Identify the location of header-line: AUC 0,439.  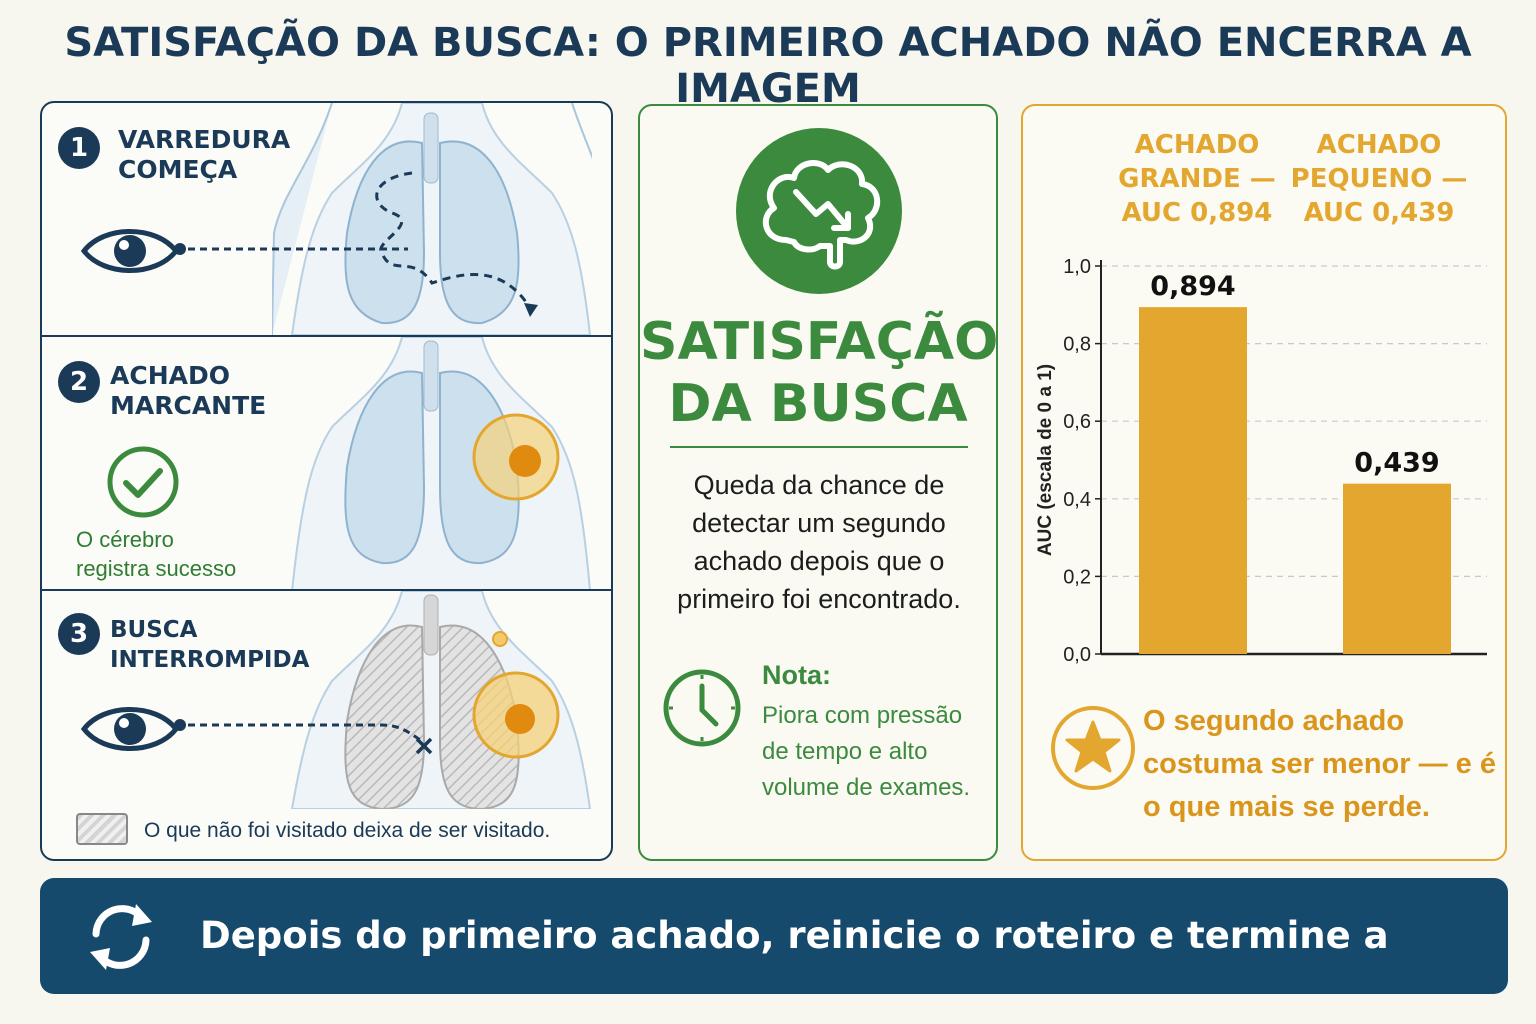
(1379, 213).